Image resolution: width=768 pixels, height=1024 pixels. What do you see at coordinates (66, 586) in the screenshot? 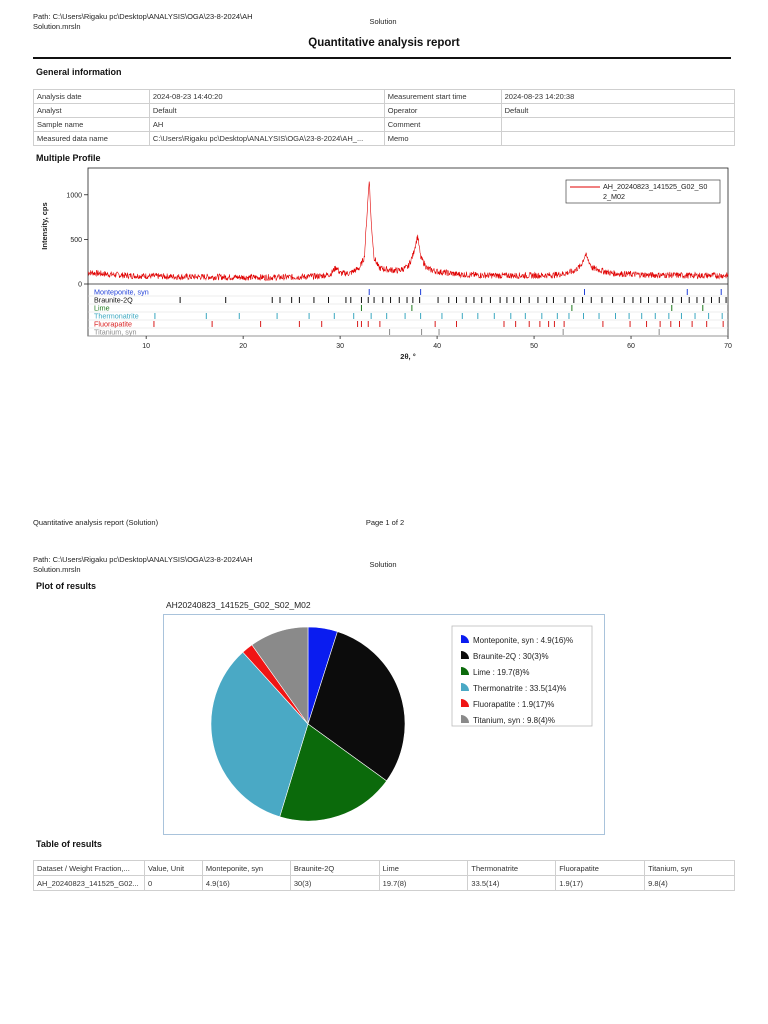
I see `plot-of-results-heading: Plot of results` at bounding box center [66, 586].